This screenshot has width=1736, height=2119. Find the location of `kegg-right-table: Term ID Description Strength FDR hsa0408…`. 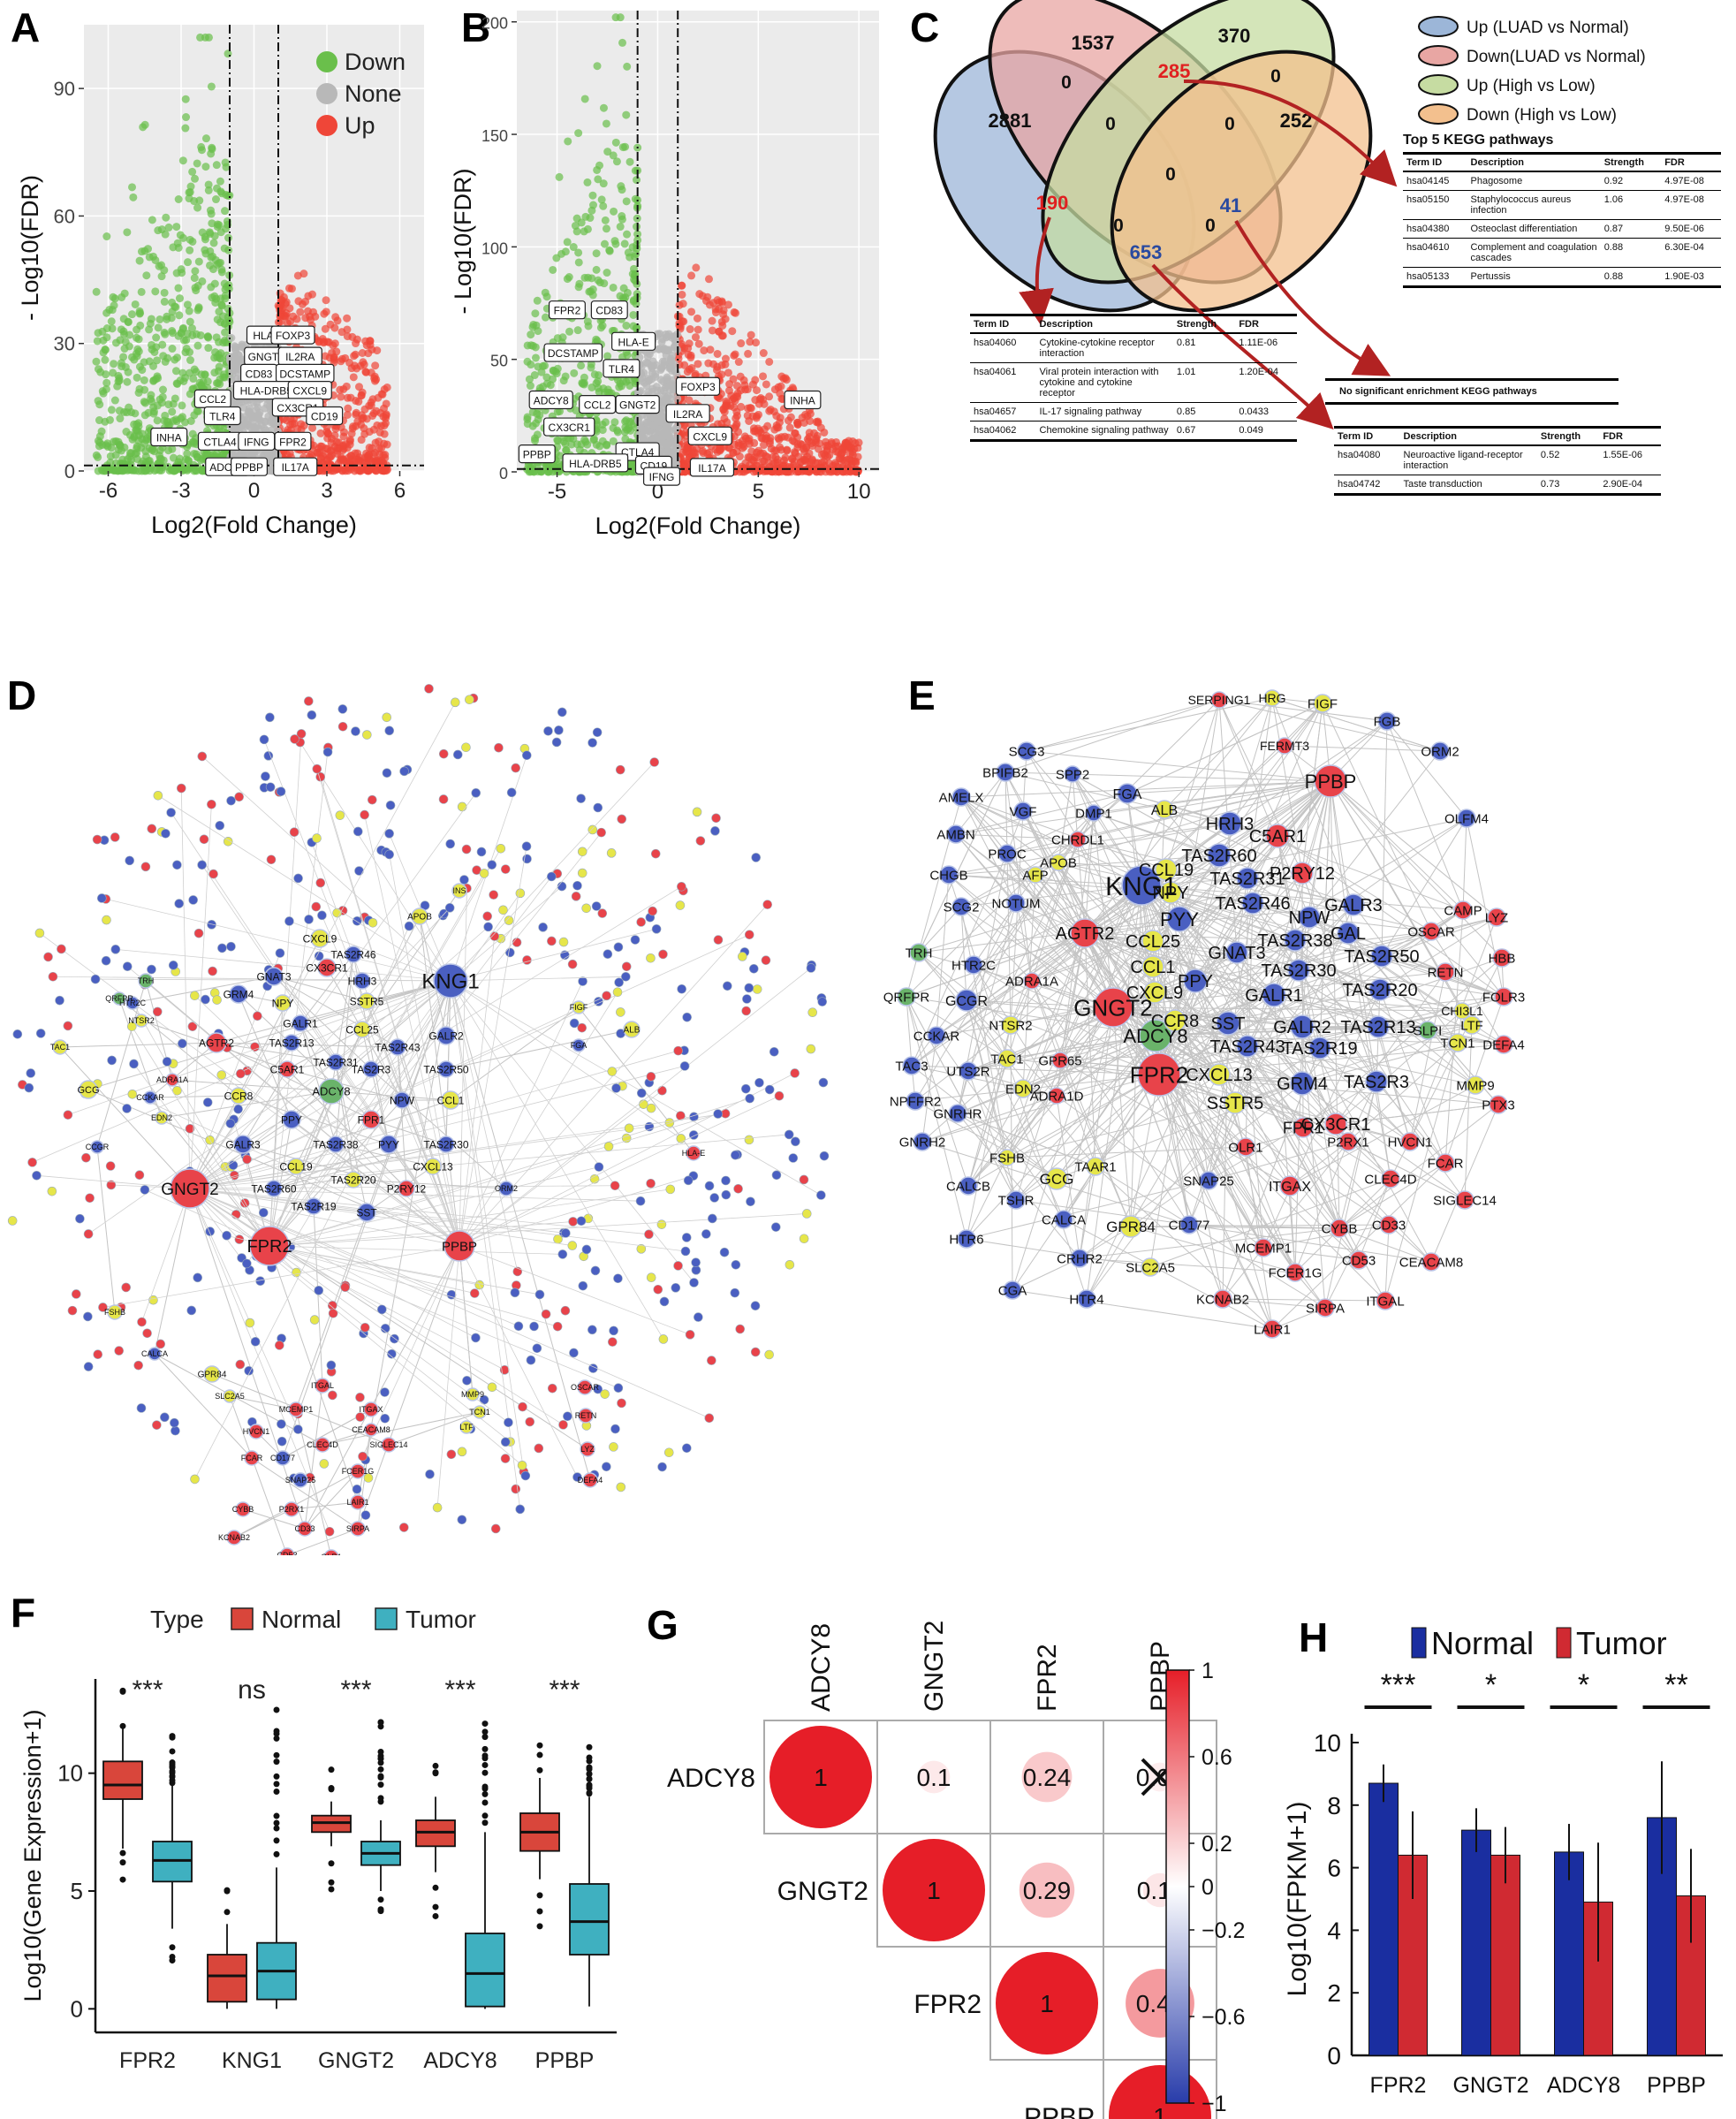

kegg-right-table: Term ID Description Strength FDR hsa0408… is located at coordinates (1497, 461).